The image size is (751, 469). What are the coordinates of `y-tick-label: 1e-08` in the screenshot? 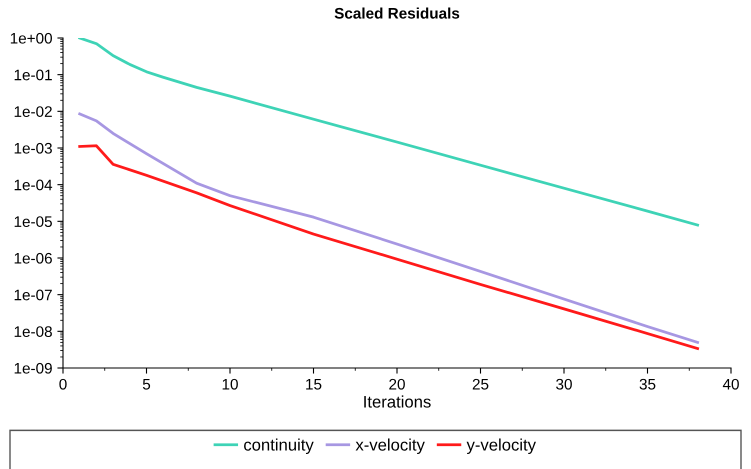 It's located at (33, 332).